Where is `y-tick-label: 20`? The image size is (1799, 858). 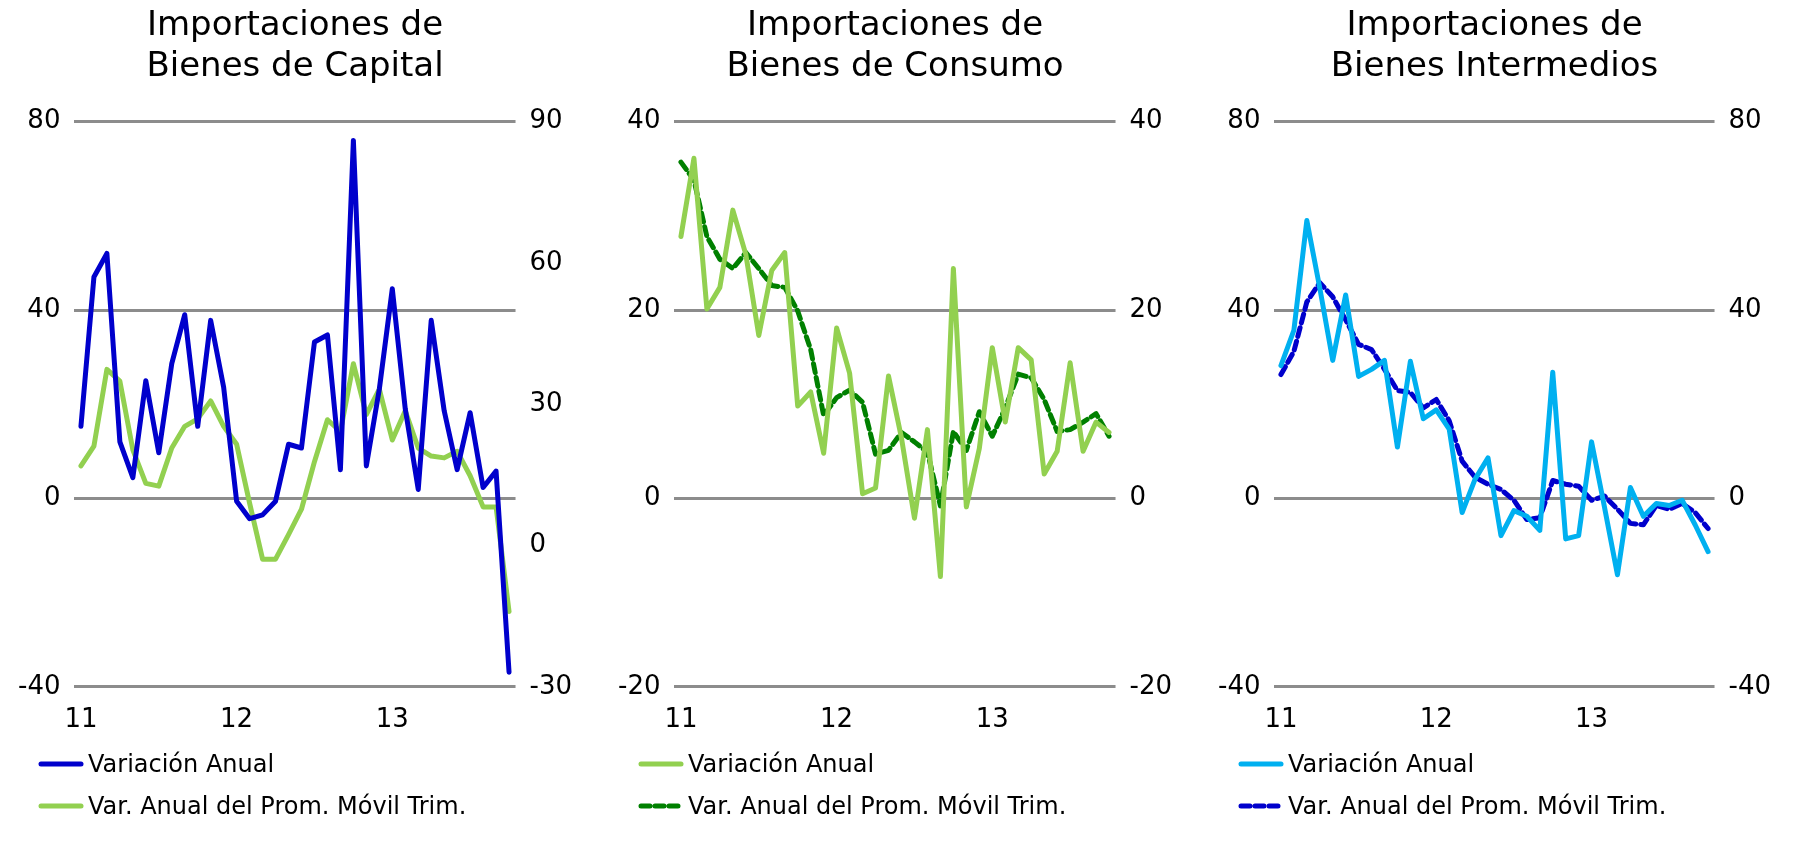
y-tick-label: 20 is located at coordinates (644, 307).